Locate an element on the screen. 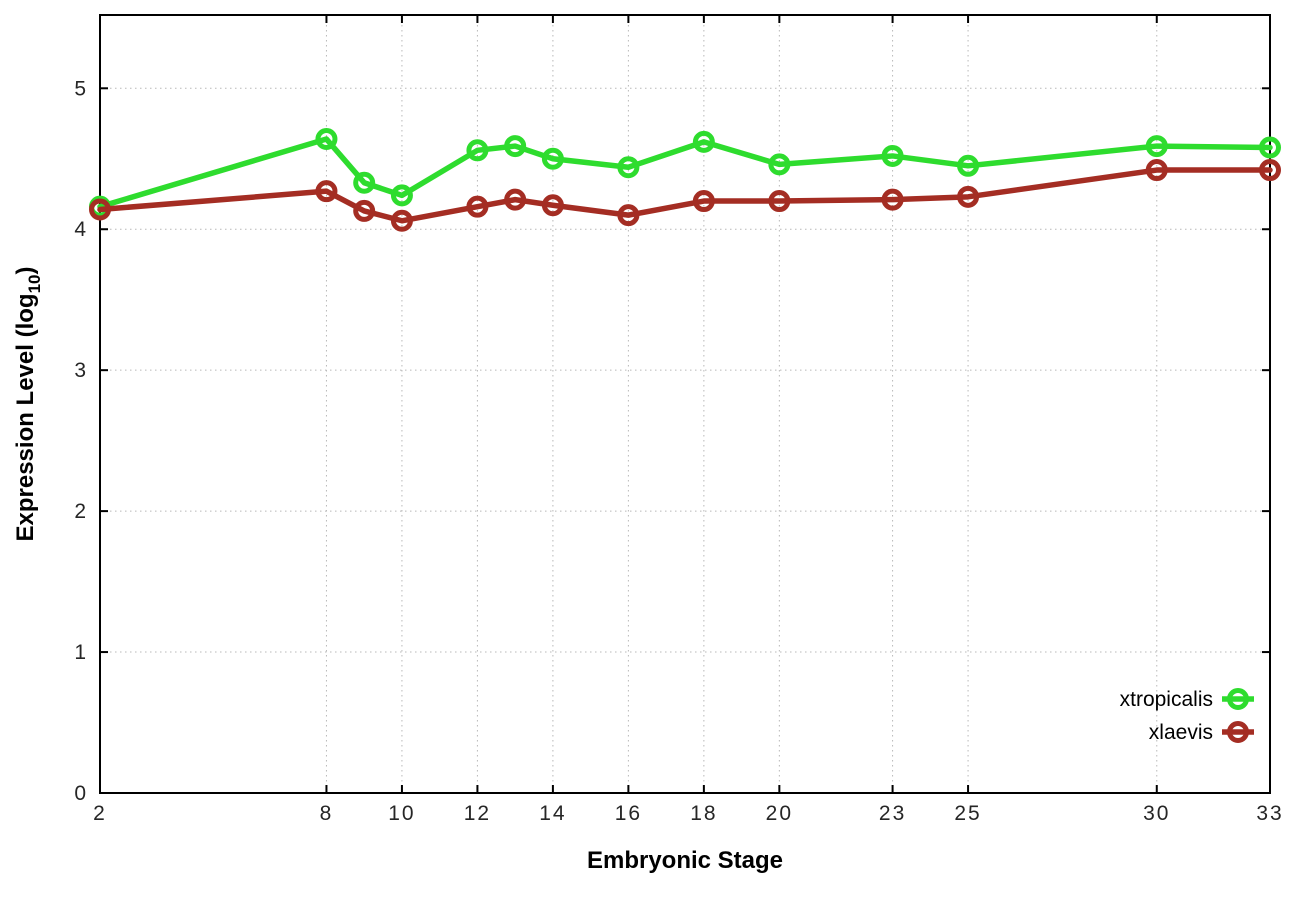 This screenshot has height=907, width=1296. series-xlaevis is located at coordinates (685, 195).